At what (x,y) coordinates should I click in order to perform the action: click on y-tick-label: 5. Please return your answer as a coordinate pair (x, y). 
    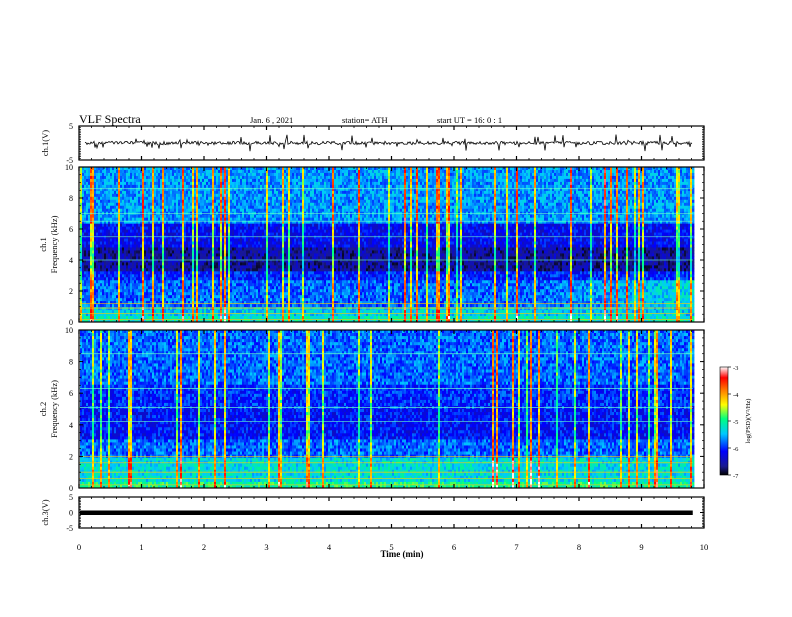
    Looking at the image, I should click on (71, 126).